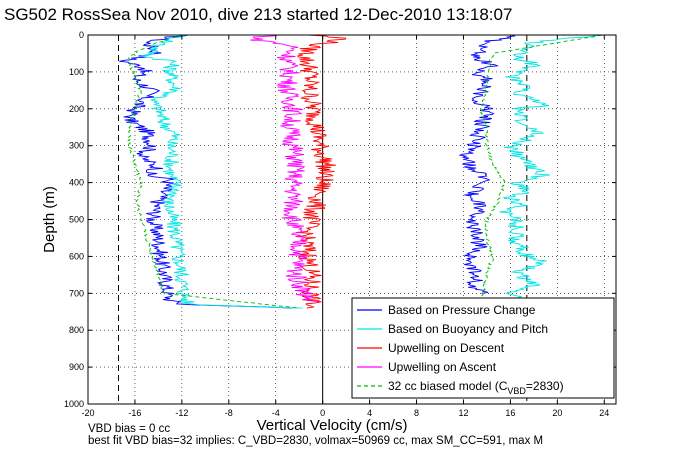  Describe the element at coordinates (134, 413) in the screenshot. I see `x-tick-label: -16` at that location.